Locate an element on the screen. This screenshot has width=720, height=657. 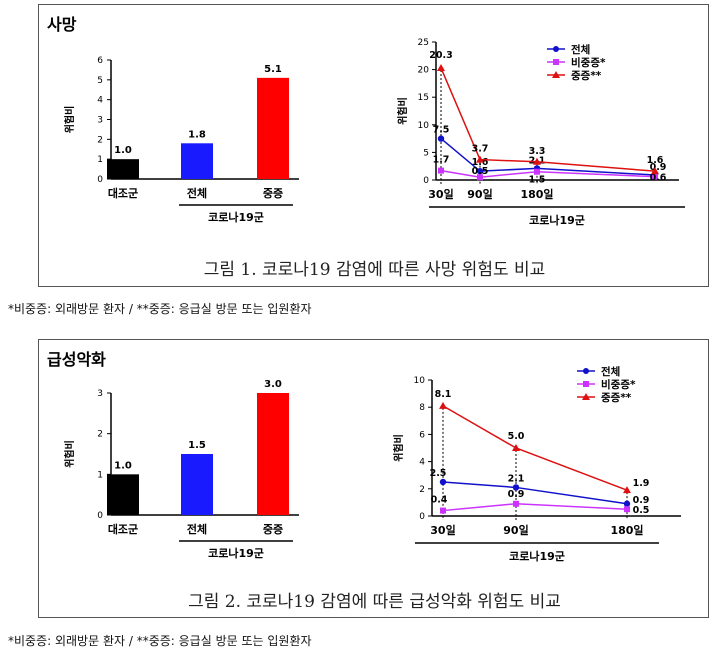
x-axis-label: 코로나19군 is located at coordinates (557, 220).